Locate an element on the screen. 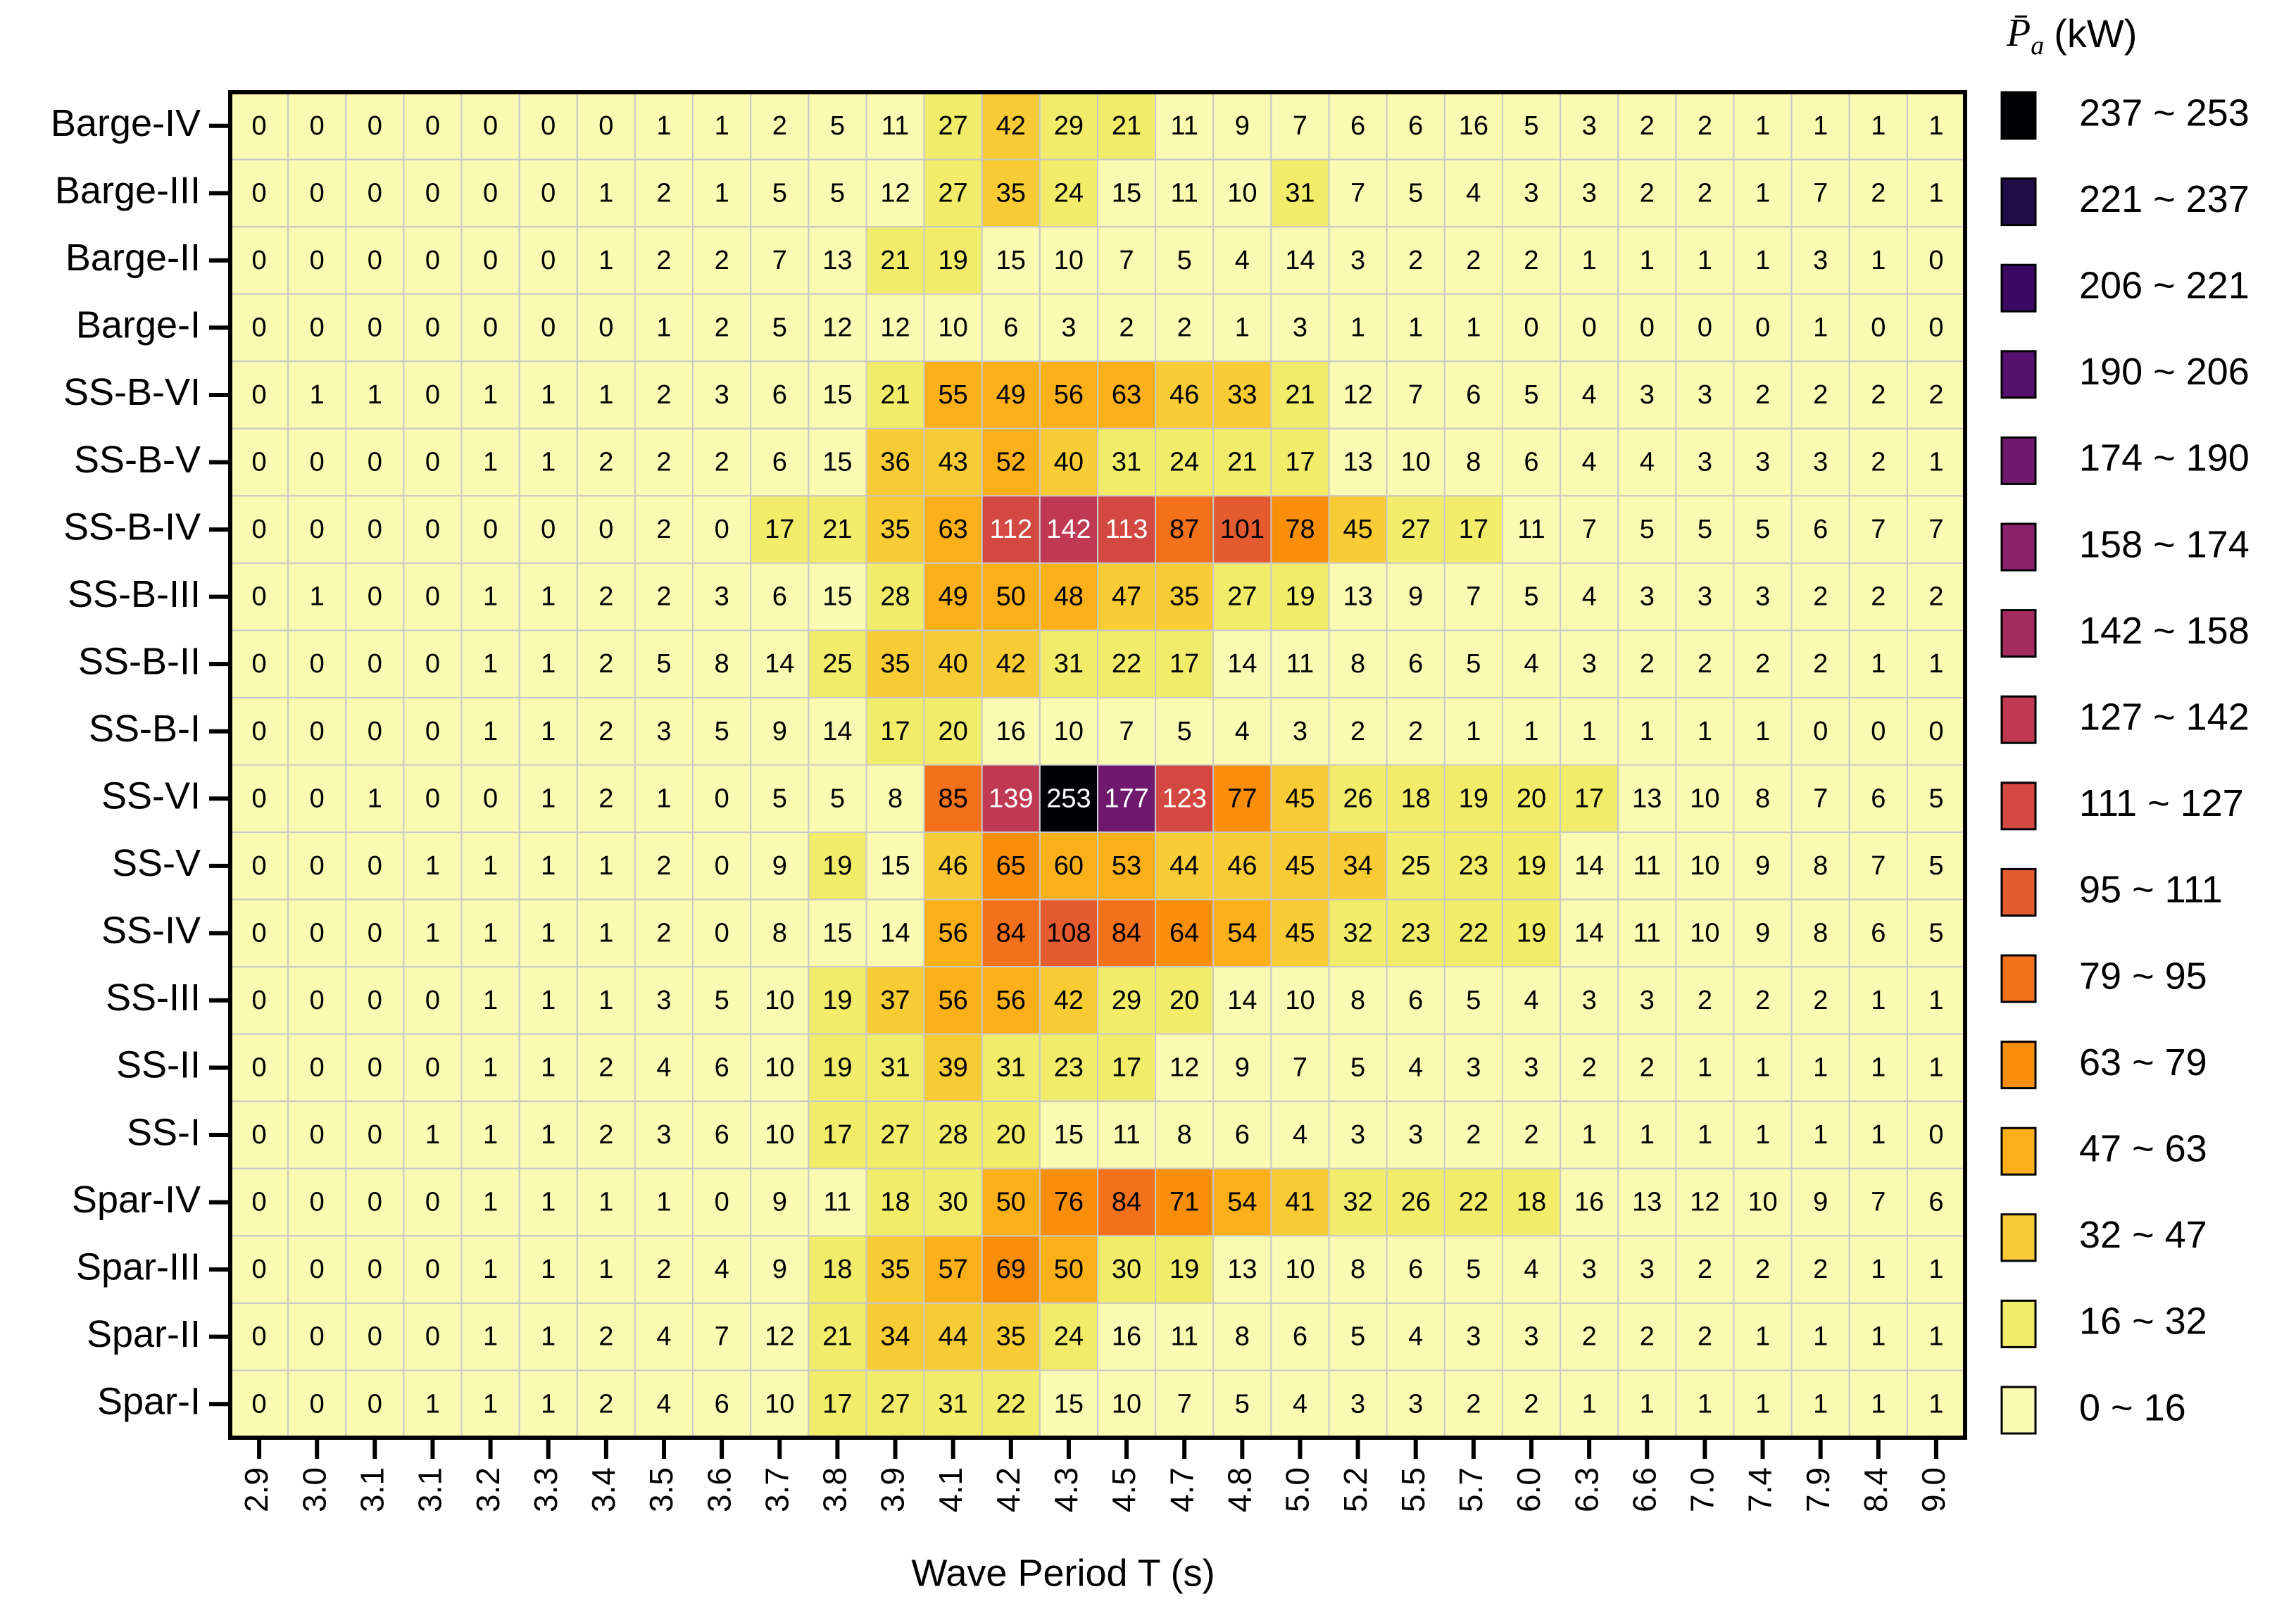 The image size is (2296, 1613). cell-label: 14 is located at coordinates (1242, 1000).